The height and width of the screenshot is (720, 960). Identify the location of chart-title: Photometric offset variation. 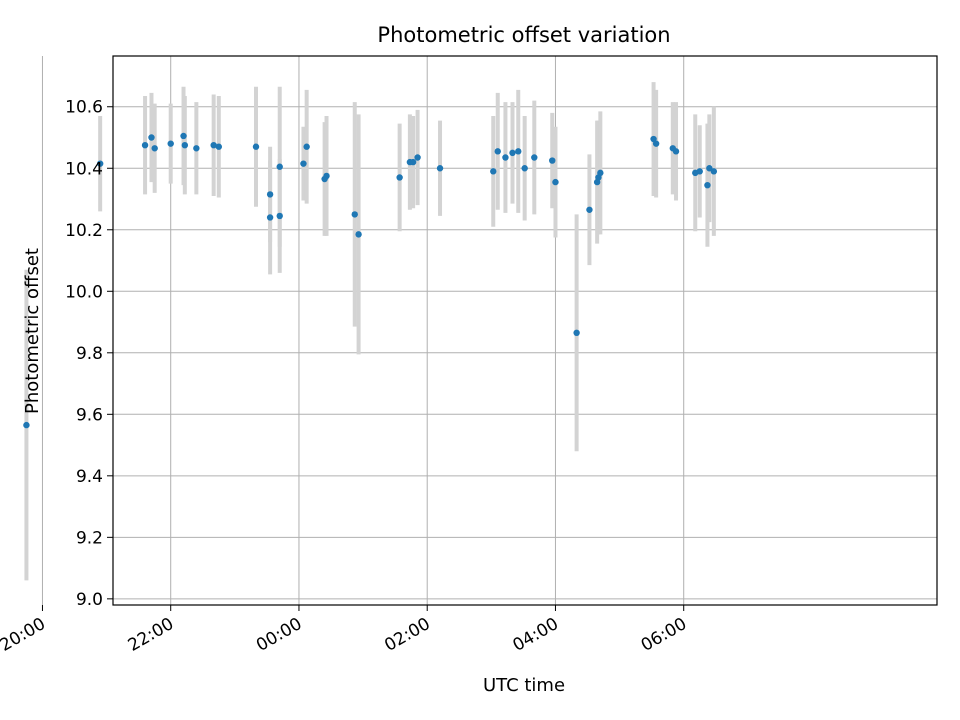
(523, 35).